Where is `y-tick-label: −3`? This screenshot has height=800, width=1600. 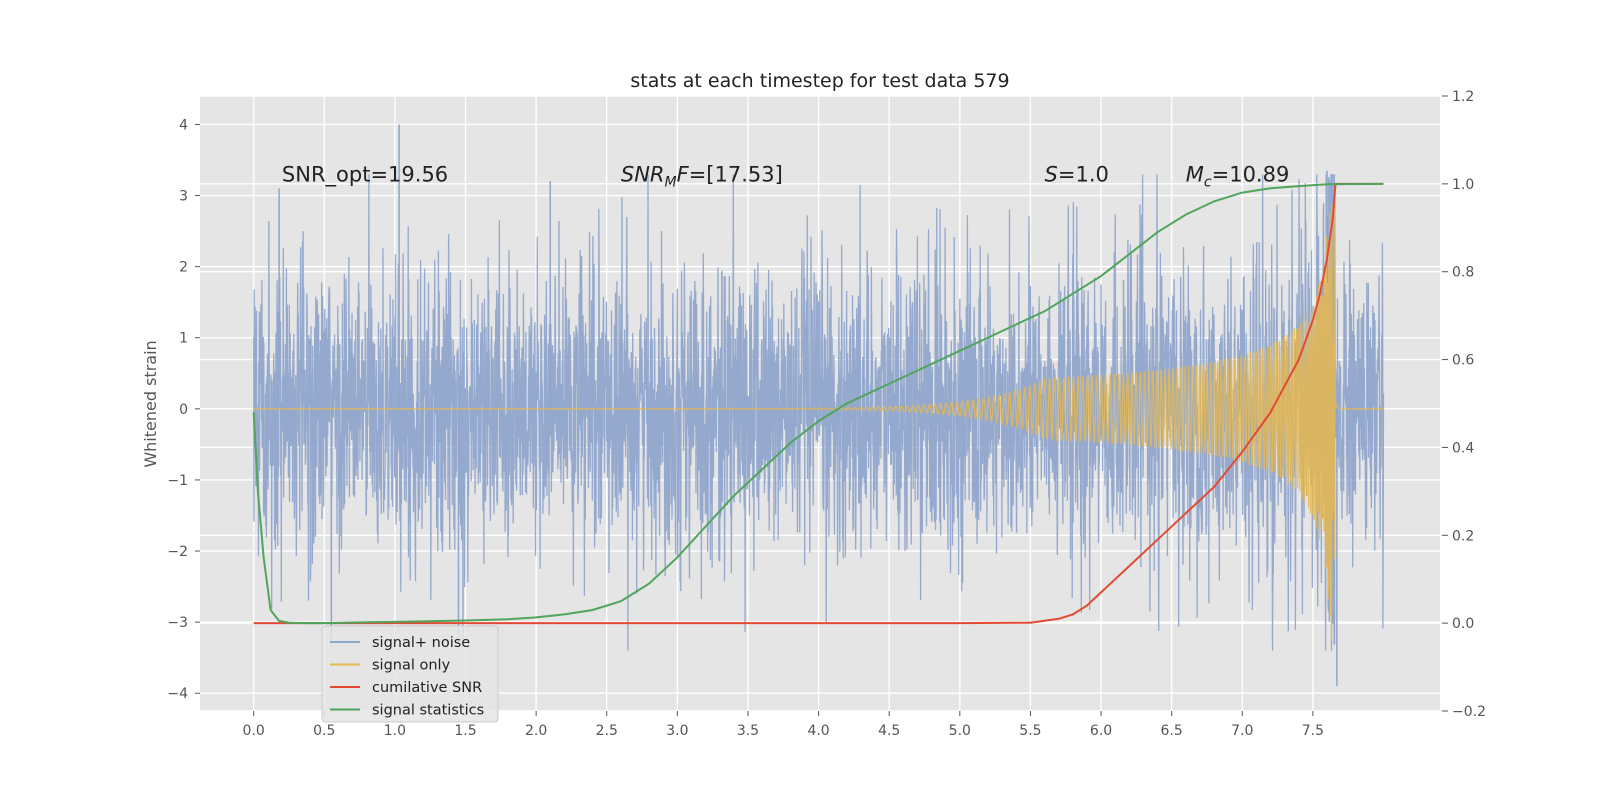
y-tick-label: −3 is located at coordinates (177, 623).